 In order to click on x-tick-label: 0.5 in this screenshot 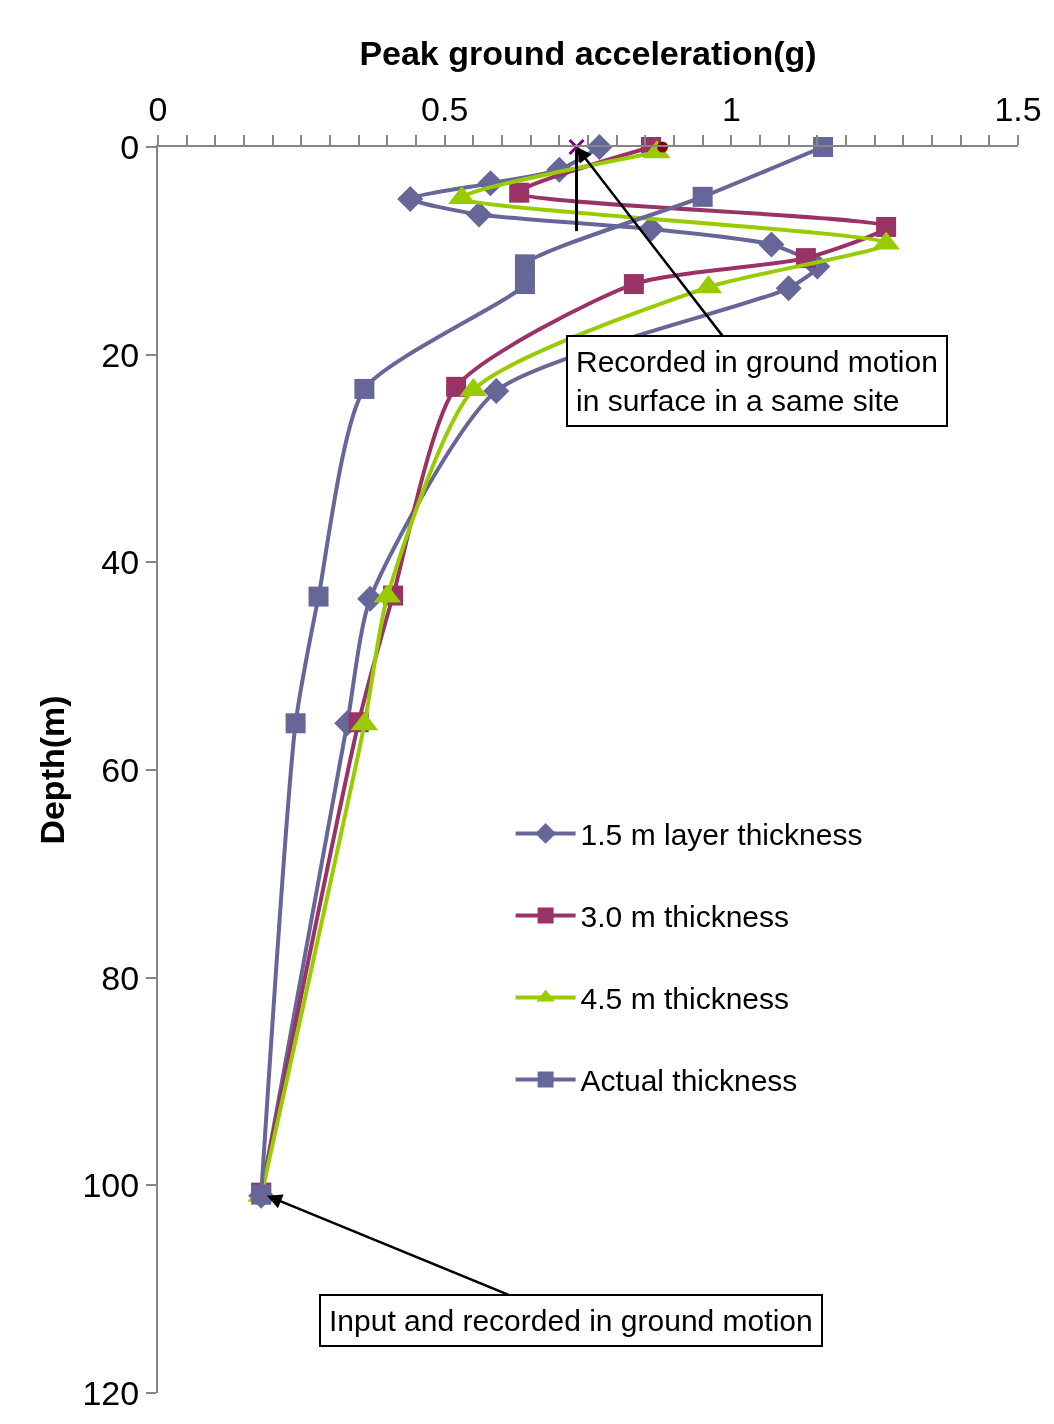, I will do `click(445, 109)`.